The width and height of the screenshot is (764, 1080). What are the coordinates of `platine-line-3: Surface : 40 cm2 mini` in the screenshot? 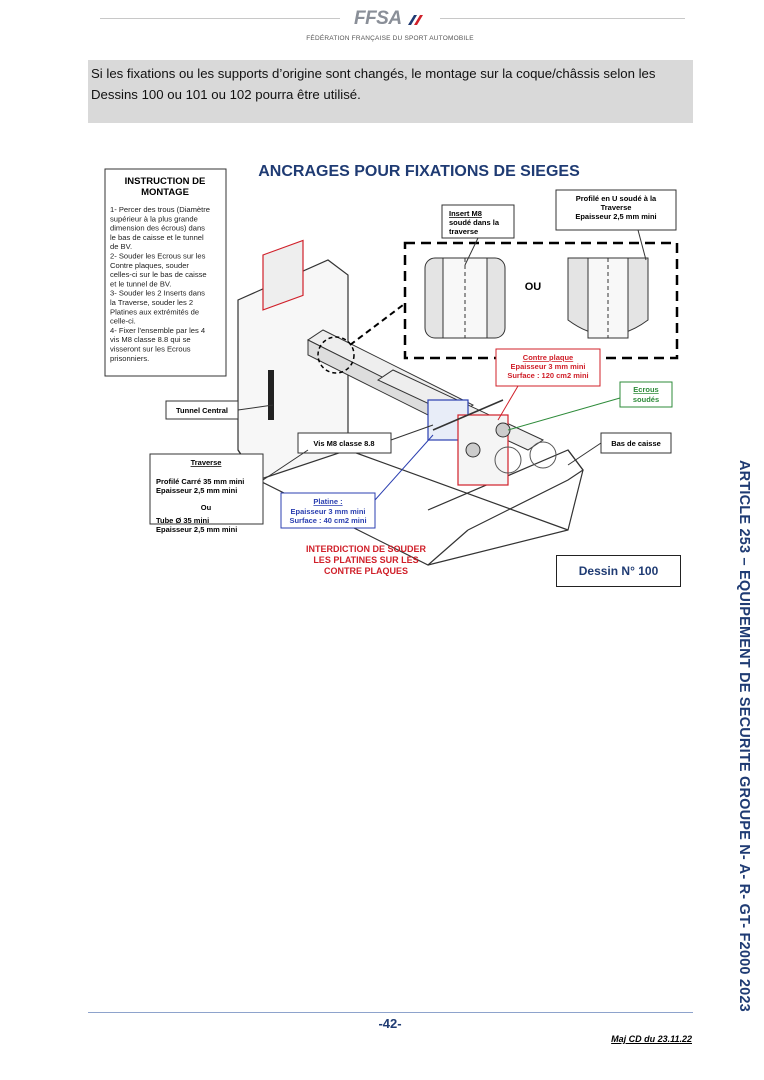 It's located at (327, 520).